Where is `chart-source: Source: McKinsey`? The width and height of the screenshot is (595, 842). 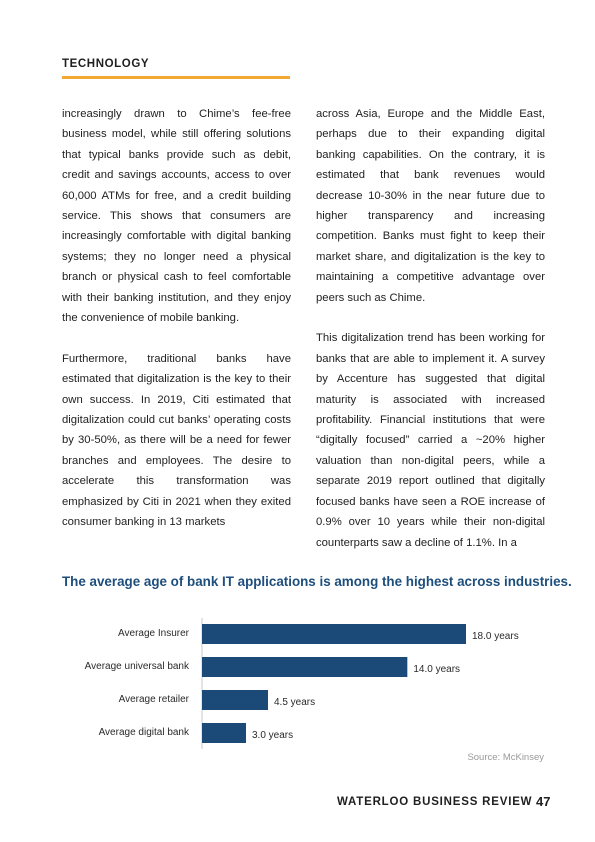 chart-source: Source: McKinsey is located at coordinates (505, 757).